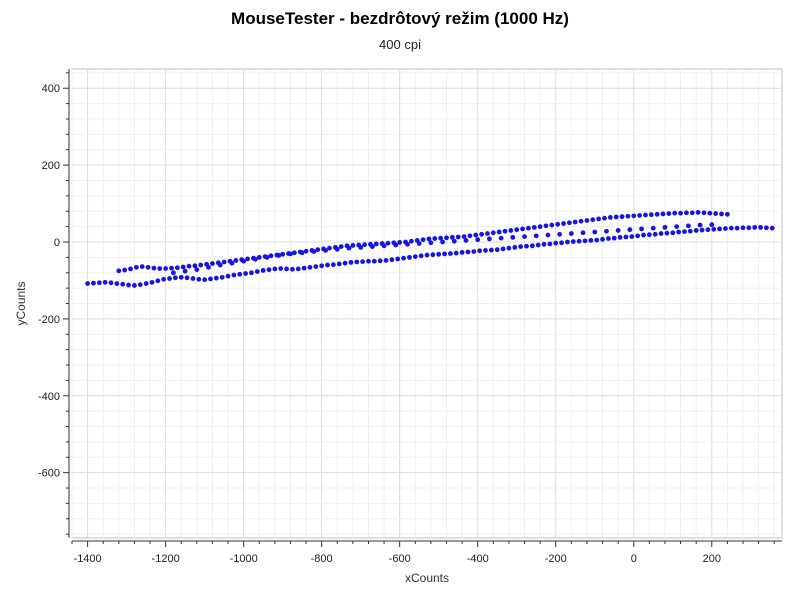 This screenshot has height=600, width=800. I want to click on chart-title: MouseTester - bezdrôtový režim (1000 Hz), so click(400, 18).